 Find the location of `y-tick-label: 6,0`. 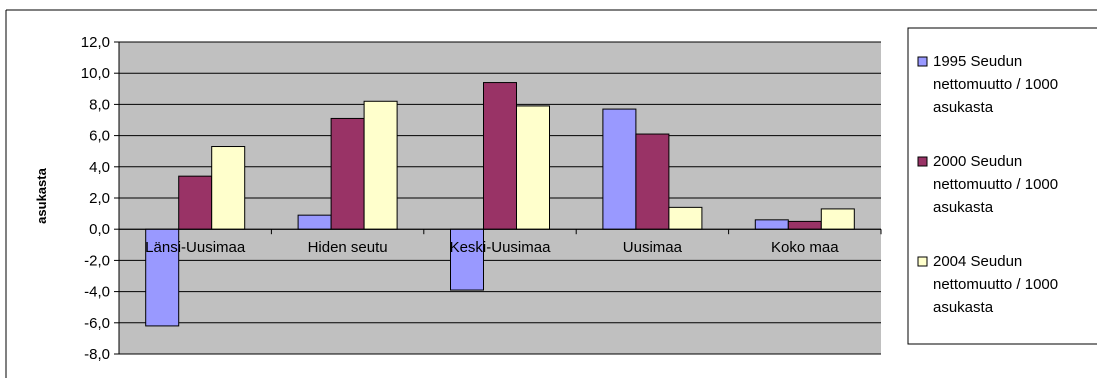

y-tick-label: 6,0 is located at coordinates (99, 136).